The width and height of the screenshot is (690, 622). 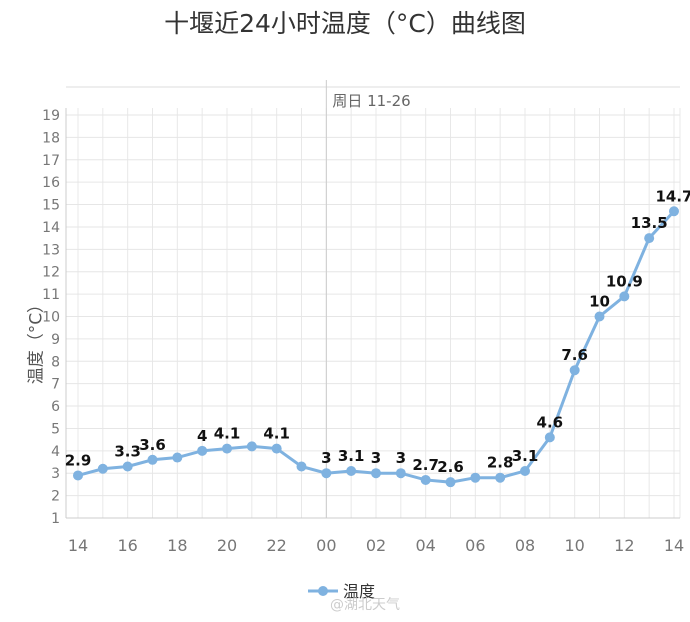 I want to click on y-tick-label: 12, so click(x=51, y=273).